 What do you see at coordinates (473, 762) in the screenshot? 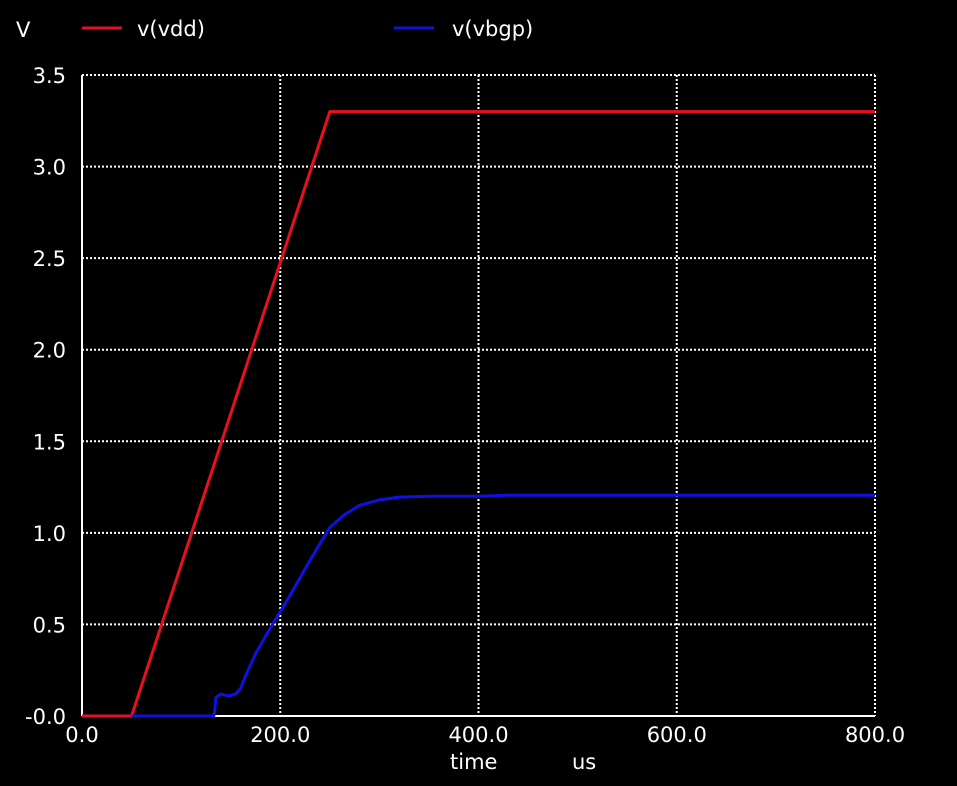
I see `x-axis-label: time` at bounding box center [473, 762].